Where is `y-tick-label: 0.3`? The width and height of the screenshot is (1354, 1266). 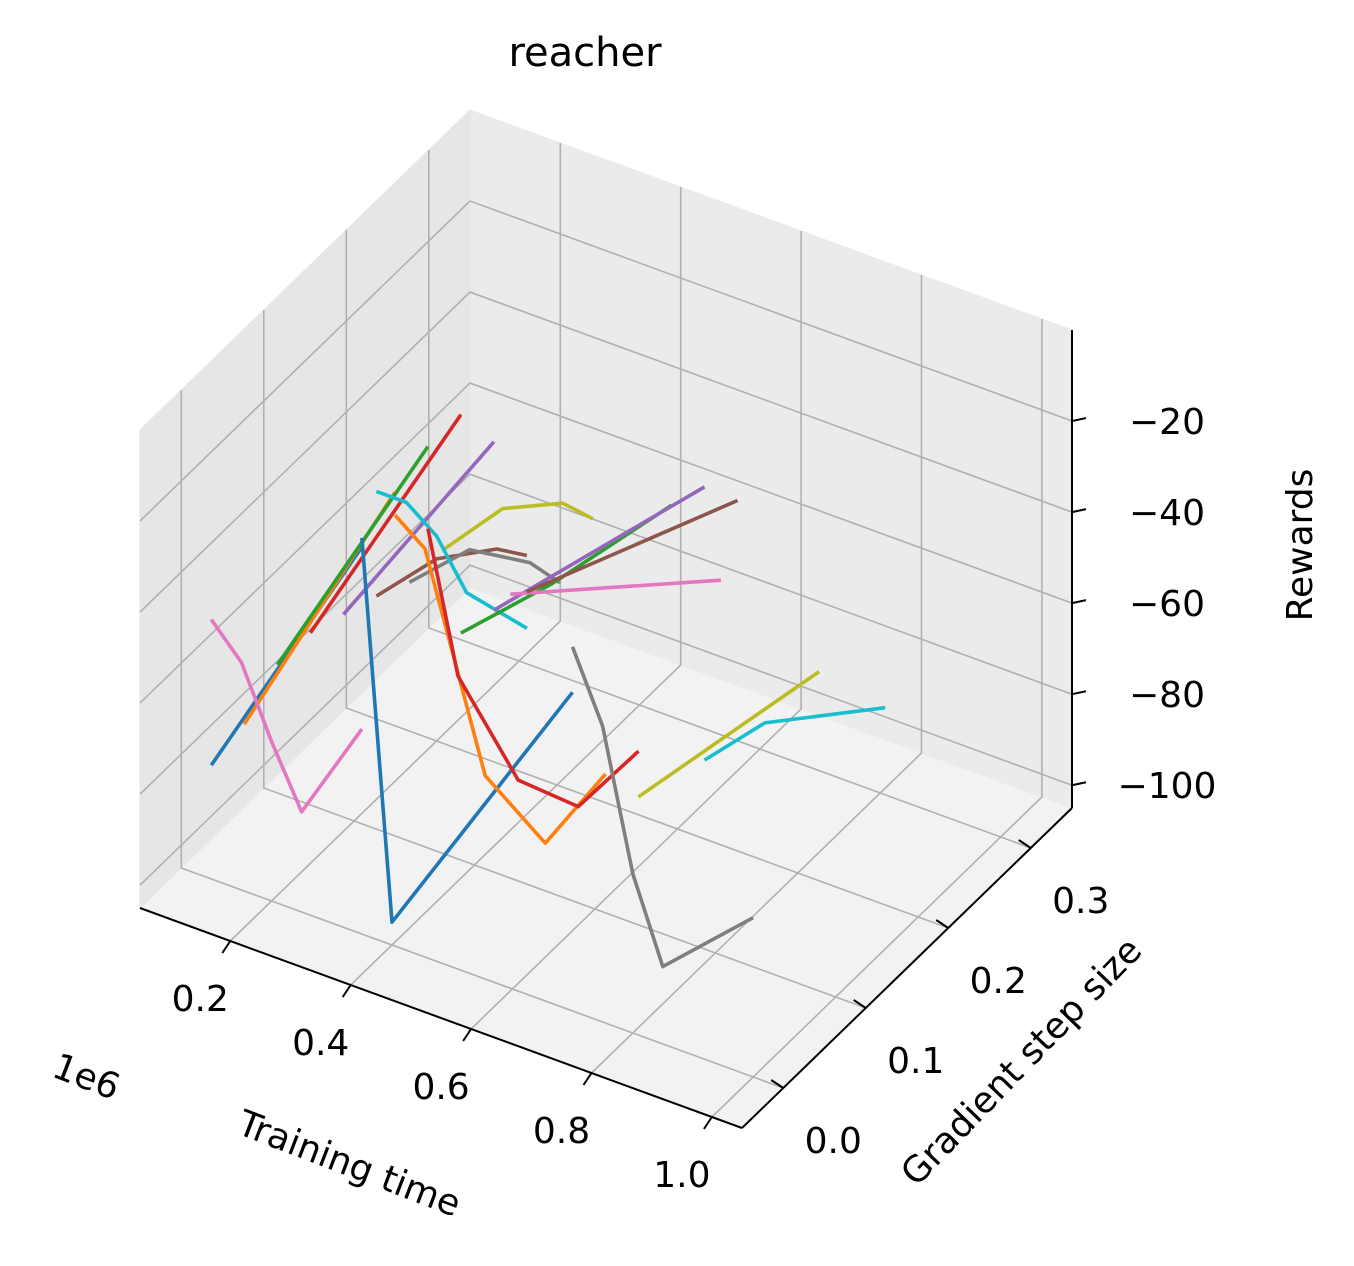
y-tick-label: 0.3 is located at coordinates (1080, 901).